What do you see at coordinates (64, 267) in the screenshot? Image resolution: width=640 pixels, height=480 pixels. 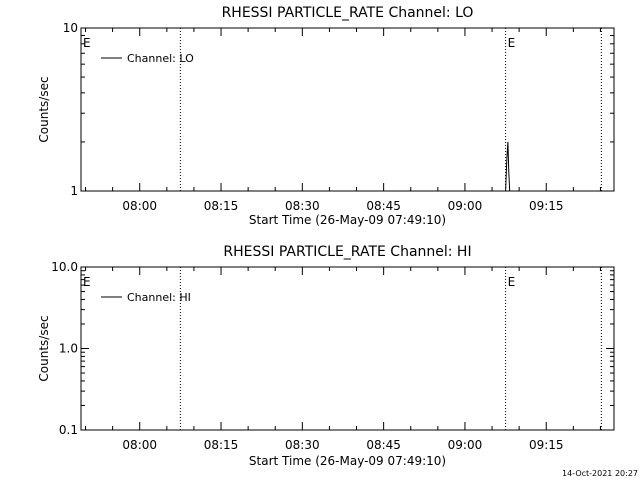 I see `y-tick-label: 10.0` at bounding box center [64, 267].